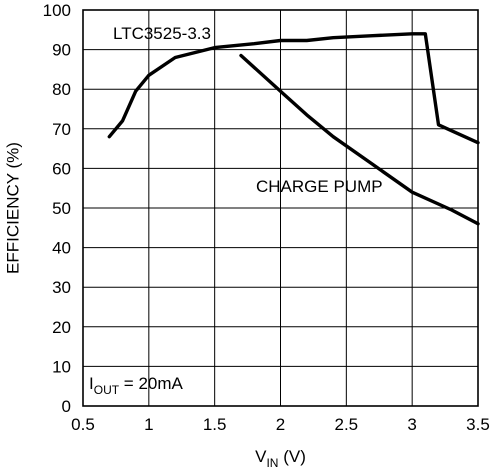  I want to click on y-tick-label: 100, so click(57, 10).